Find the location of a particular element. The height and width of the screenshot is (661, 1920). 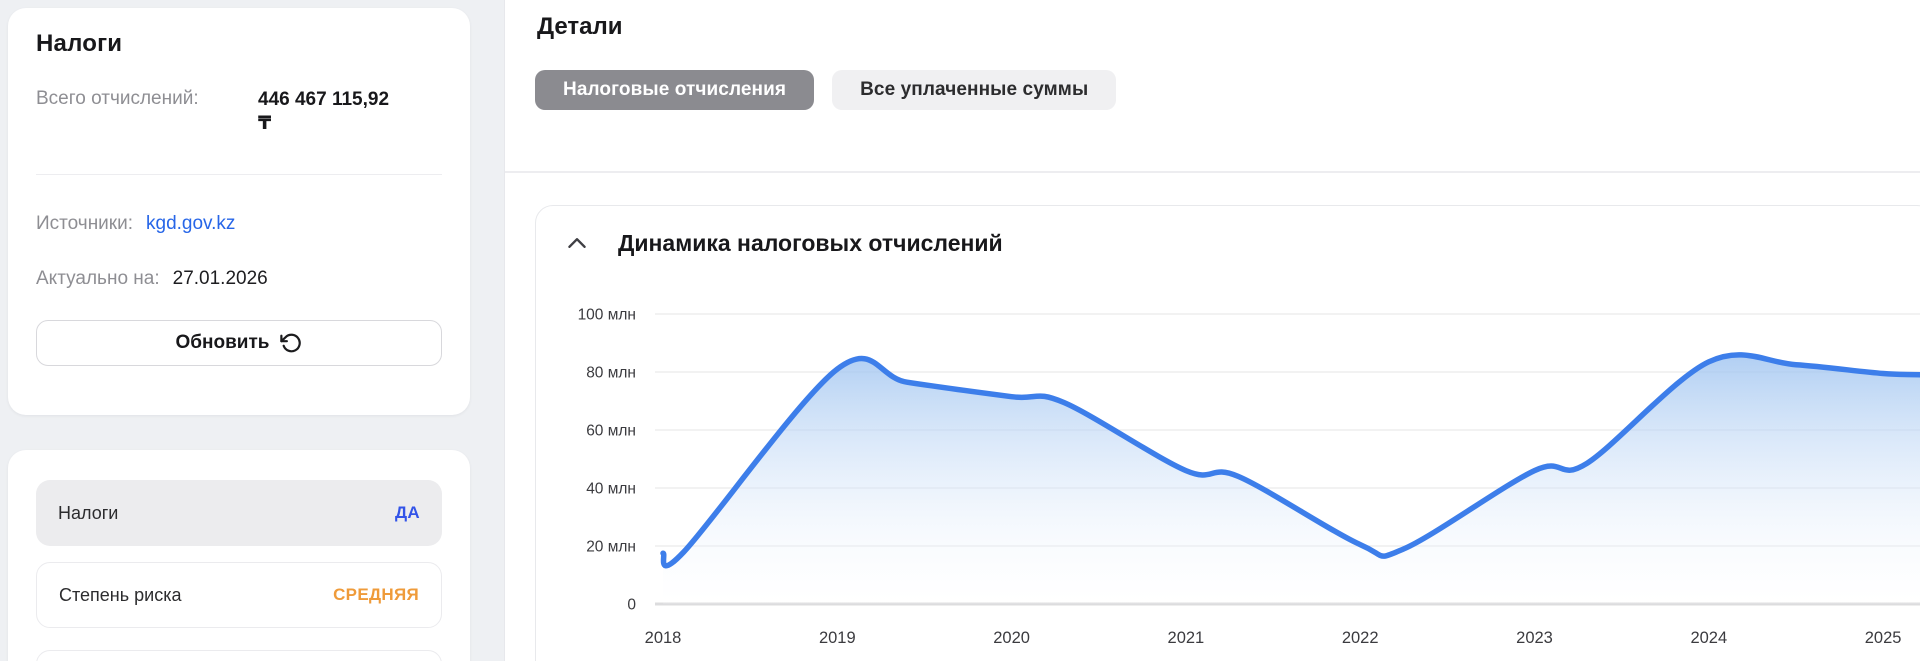

x-tick-label: 2021 is located at coordinates (1186, 638).